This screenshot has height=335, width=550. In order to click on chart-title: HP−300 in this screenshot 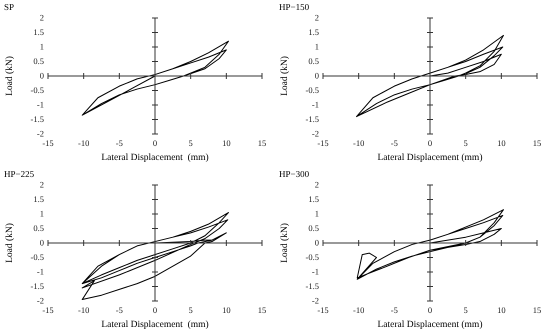, I will do `click(294, 174)`.